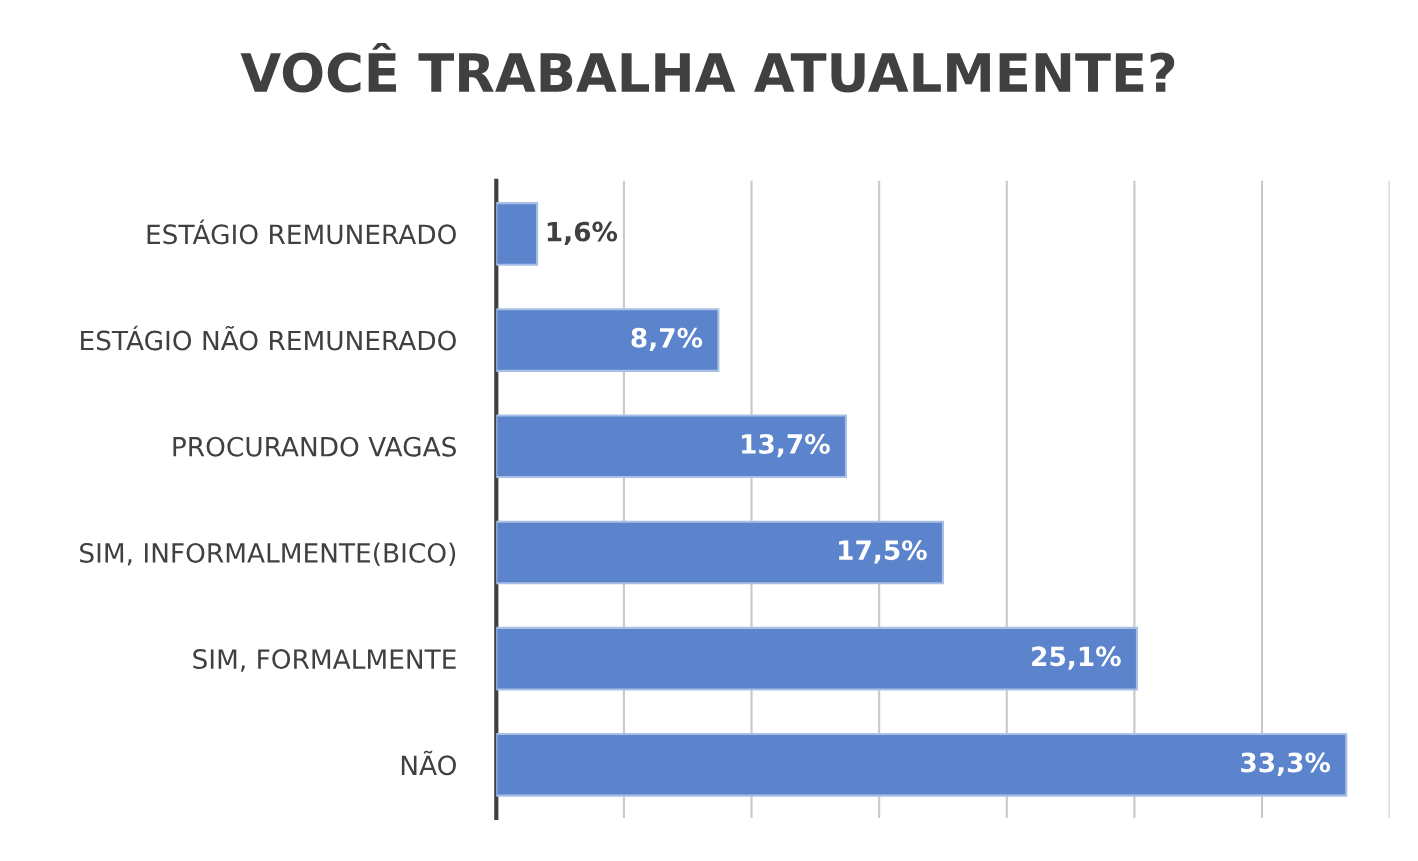 Image resolution: width=1418 pixels, height=861 pixels. Describe the element at coordinates (1286, 764) in the screenshot. I see `data-label: 33,3%` at that location.